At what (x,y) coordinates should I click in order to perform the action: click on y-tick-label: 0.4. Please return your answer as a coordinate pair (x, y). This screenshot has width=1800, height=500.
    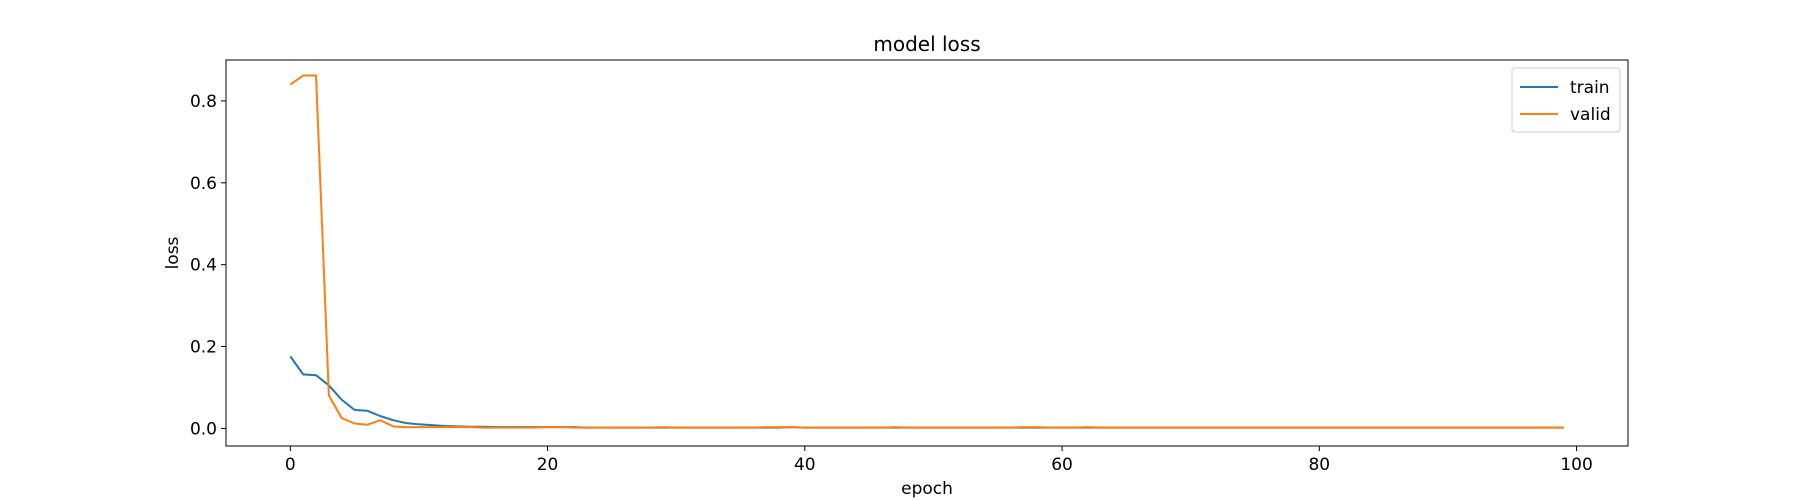
    Looking at the image, I should click on (203, 266).